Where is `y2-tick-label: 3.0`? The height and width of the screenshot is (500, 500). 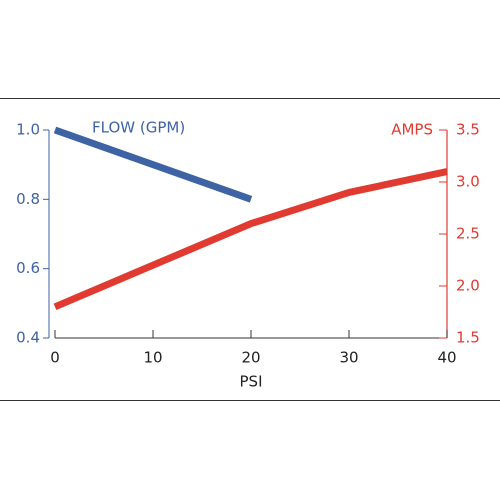 y2-tick-label: 3.0 is located at coordinates (468, 182).